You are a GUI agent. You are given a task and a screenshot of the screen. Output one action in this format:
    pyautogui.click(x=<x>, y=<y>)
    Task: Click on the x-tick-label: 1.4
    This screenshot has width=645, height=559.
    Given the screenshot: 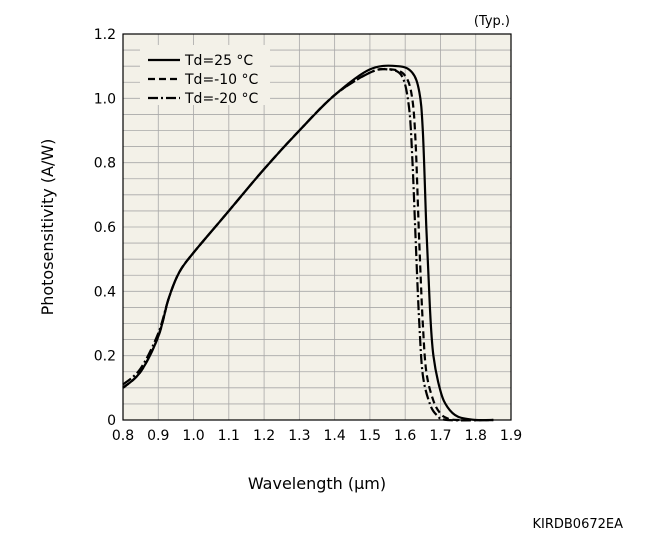 What is the action you would take?
    pyautogui.click(x=335, y=436)
    